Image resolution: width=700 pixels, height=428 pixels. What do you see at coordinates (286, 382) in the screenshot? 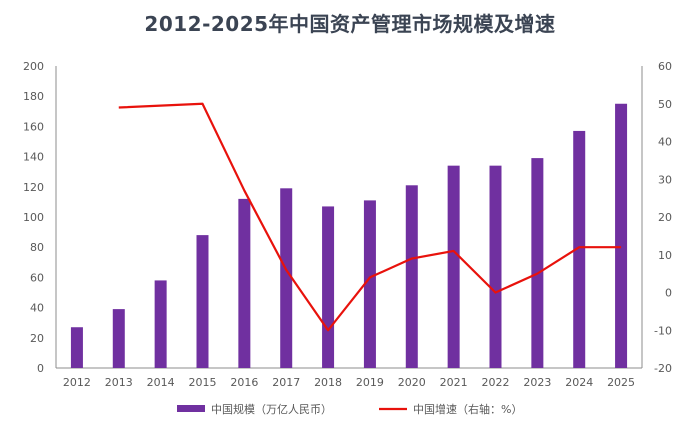
I see `x-tick-label: 2017` at bounding box center [286, 382].